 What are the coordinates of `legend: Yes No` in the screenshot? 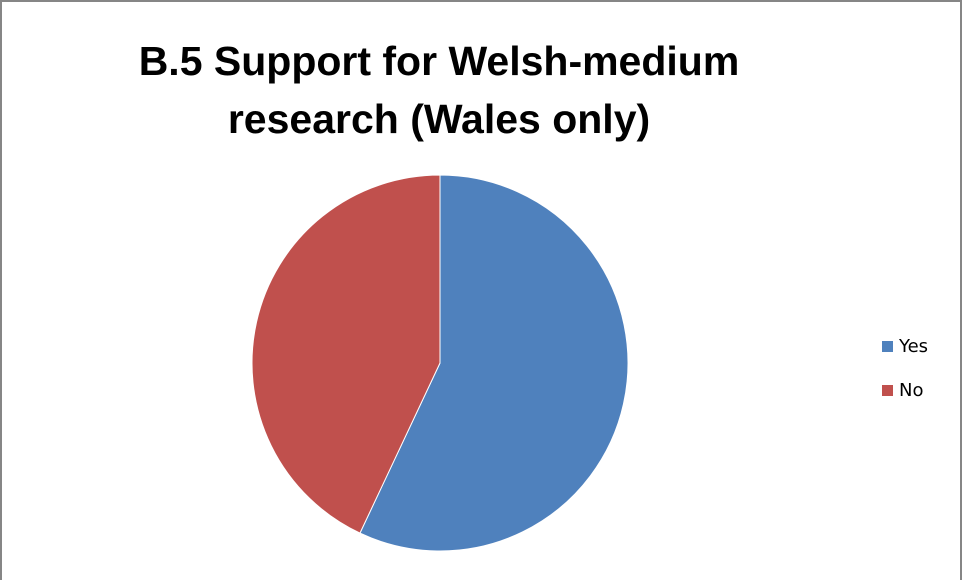 It's located at (905, 368).